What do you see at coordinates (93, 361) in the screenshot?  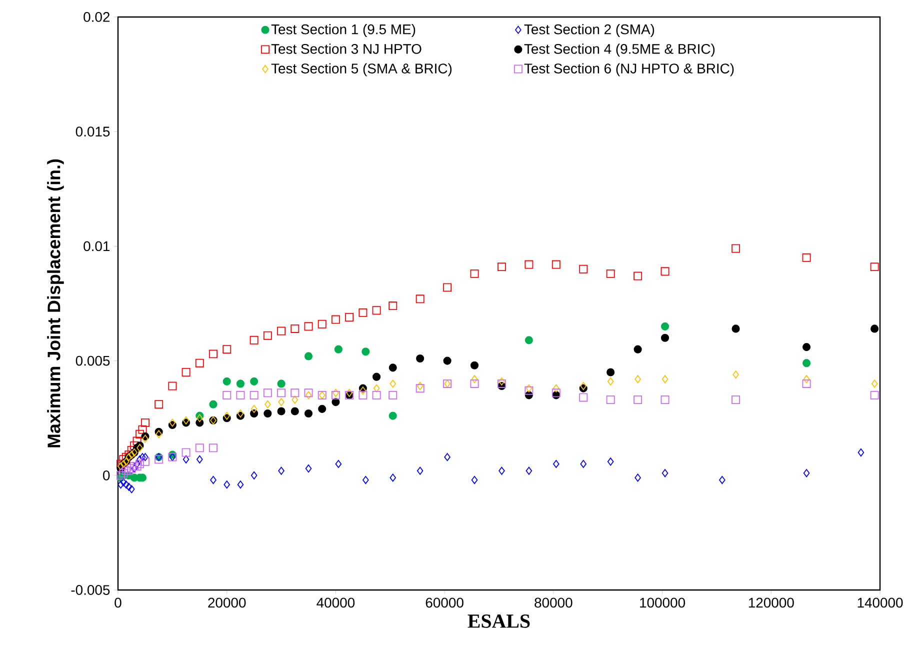 I see `y-tick-label: 0.005` at bounding box center [93, 361].